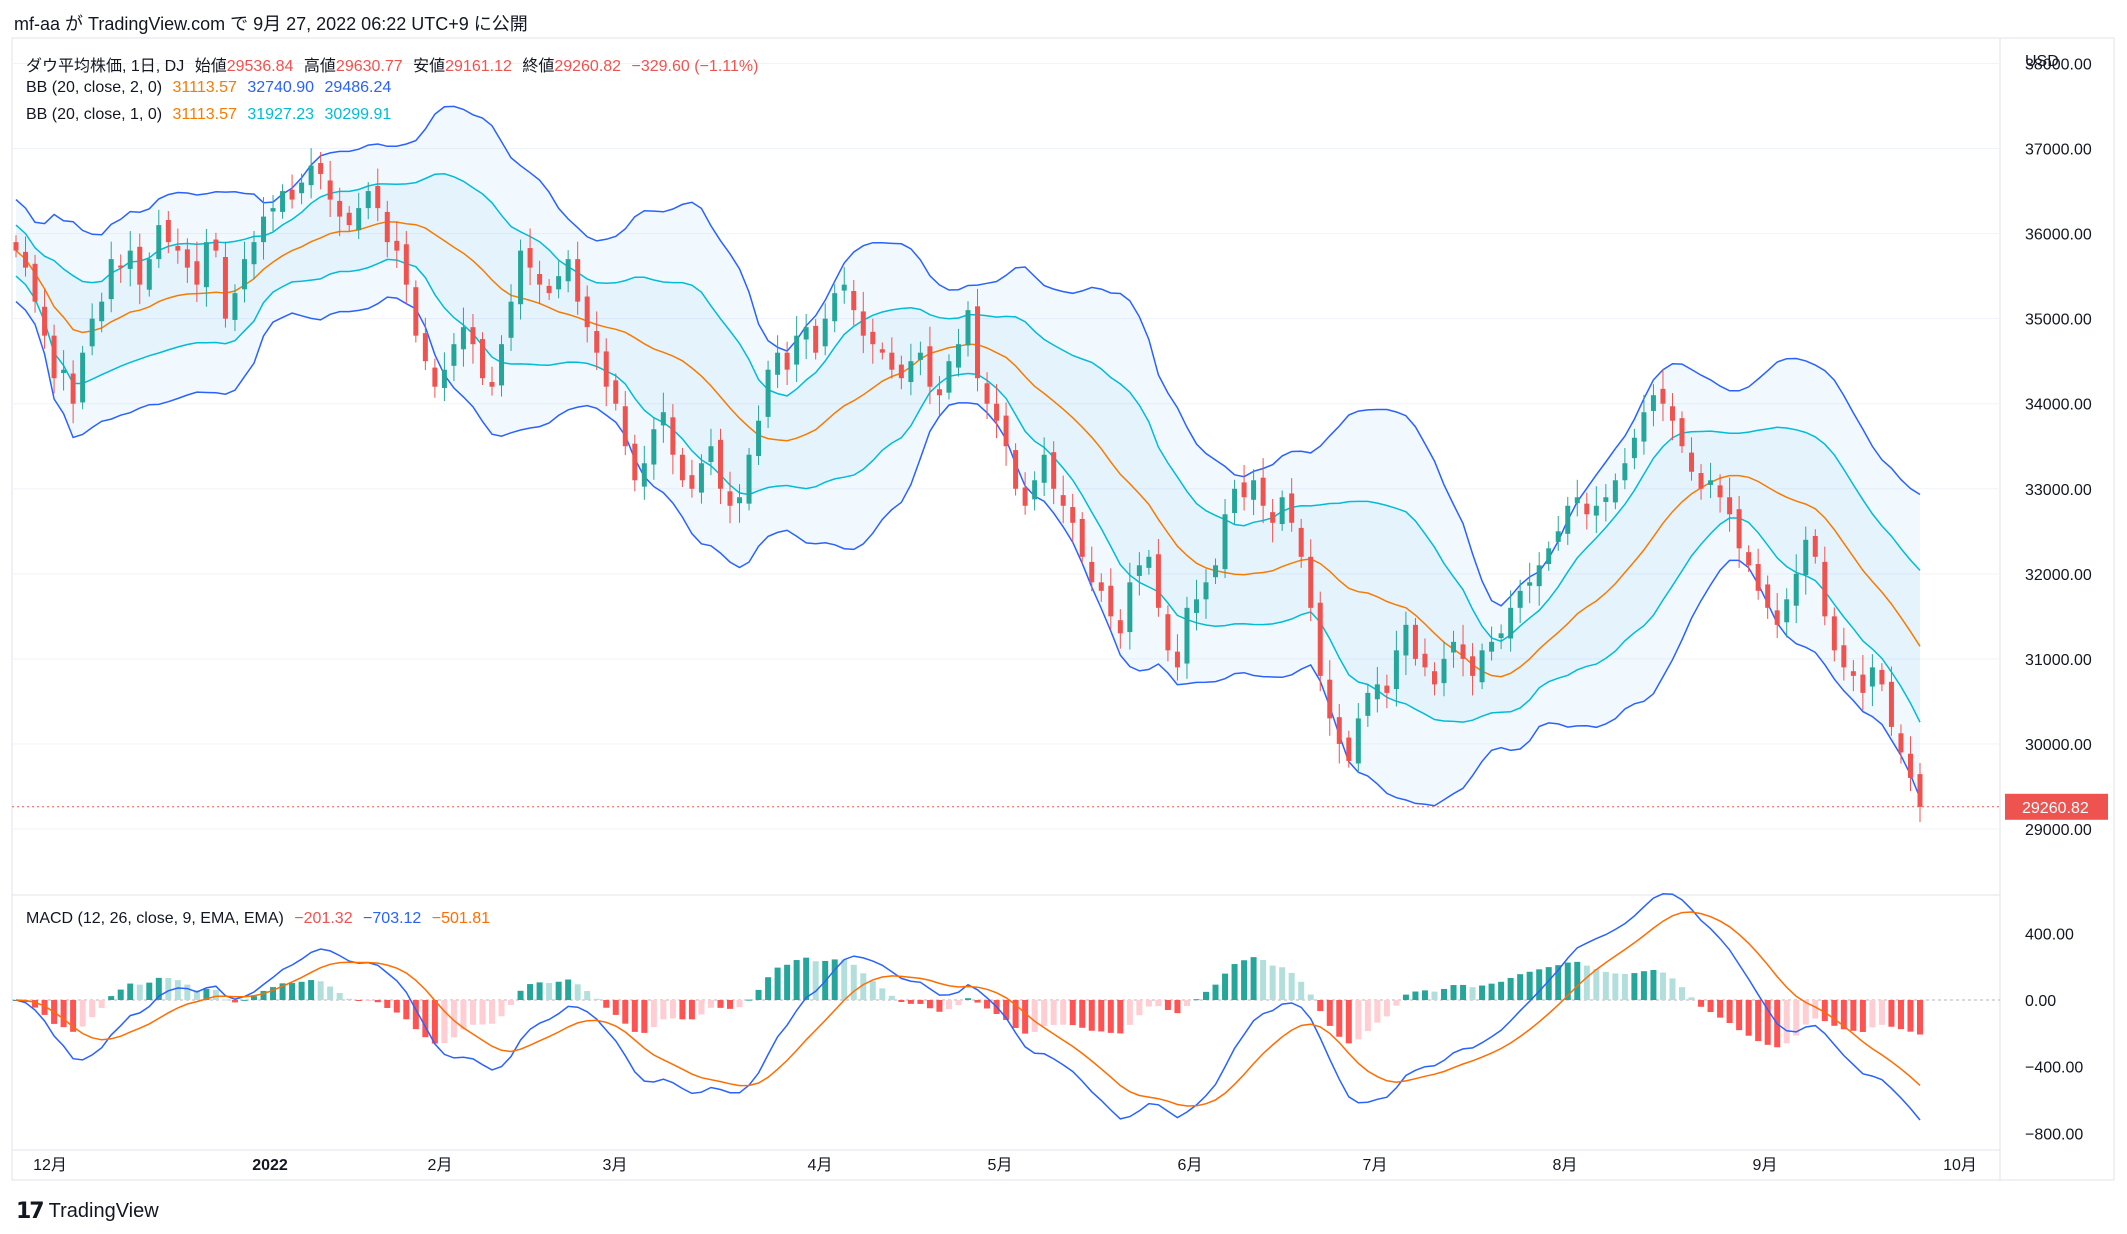 This screenshot has height=1234, width=2127. Describe the element at coordinates (2054, 1134) in the screenshot. I see `macd-tick-label: −800.00` at that location.